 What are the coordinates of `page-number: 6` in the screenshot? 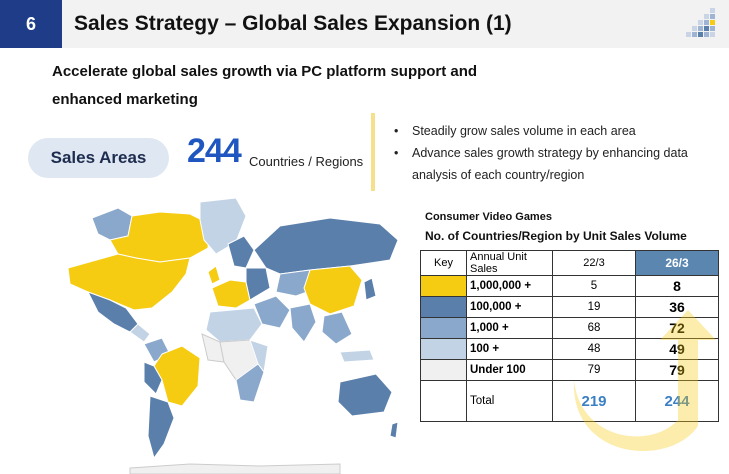 It's located at (31, 24).